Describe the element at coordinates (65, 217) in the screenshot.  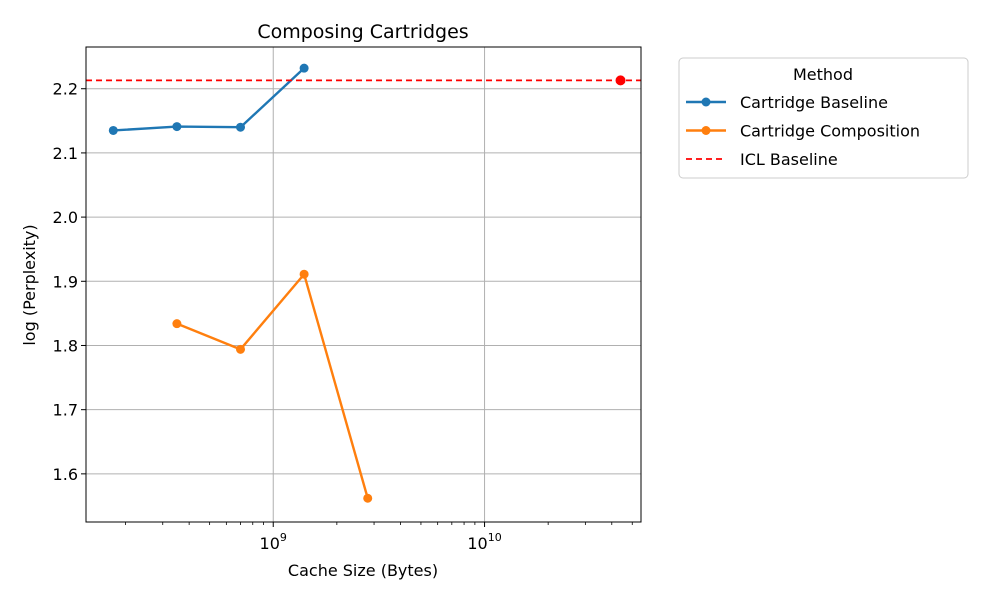
I see `y-tick-label: 2.0` at that location.